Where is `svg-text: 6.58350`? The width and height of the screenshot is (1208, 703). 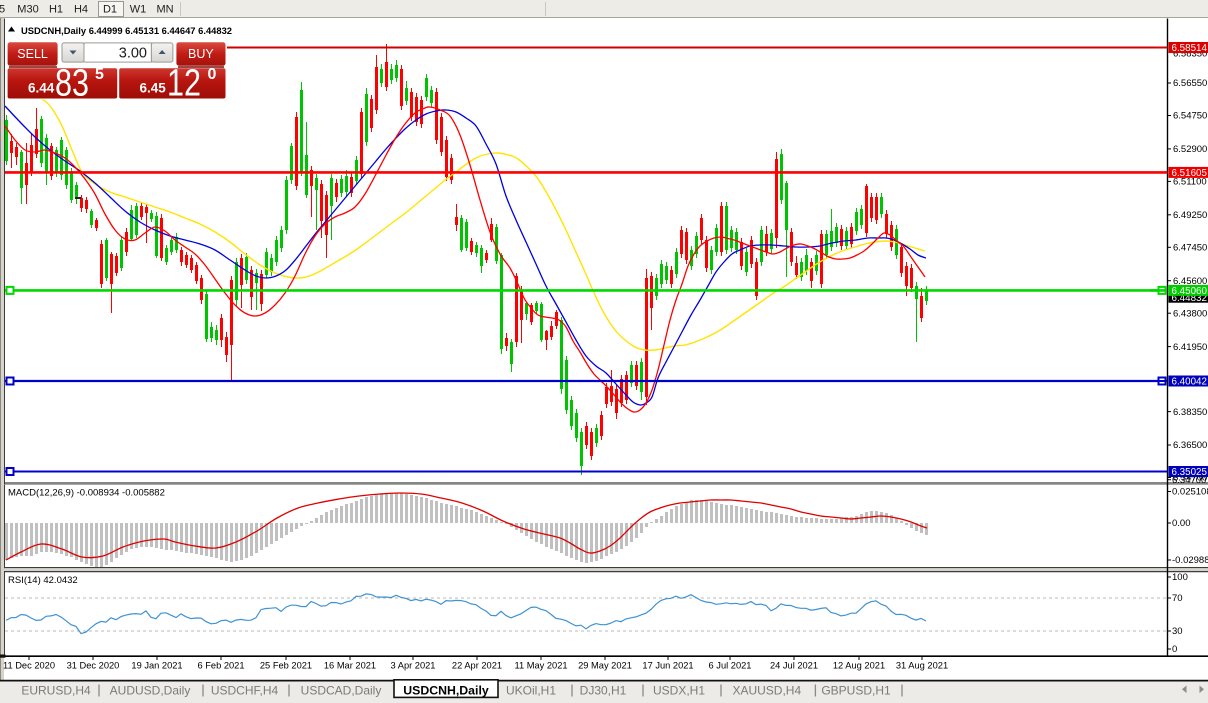 svg-text: 6.58350 is located at coordinates (1190, 54).